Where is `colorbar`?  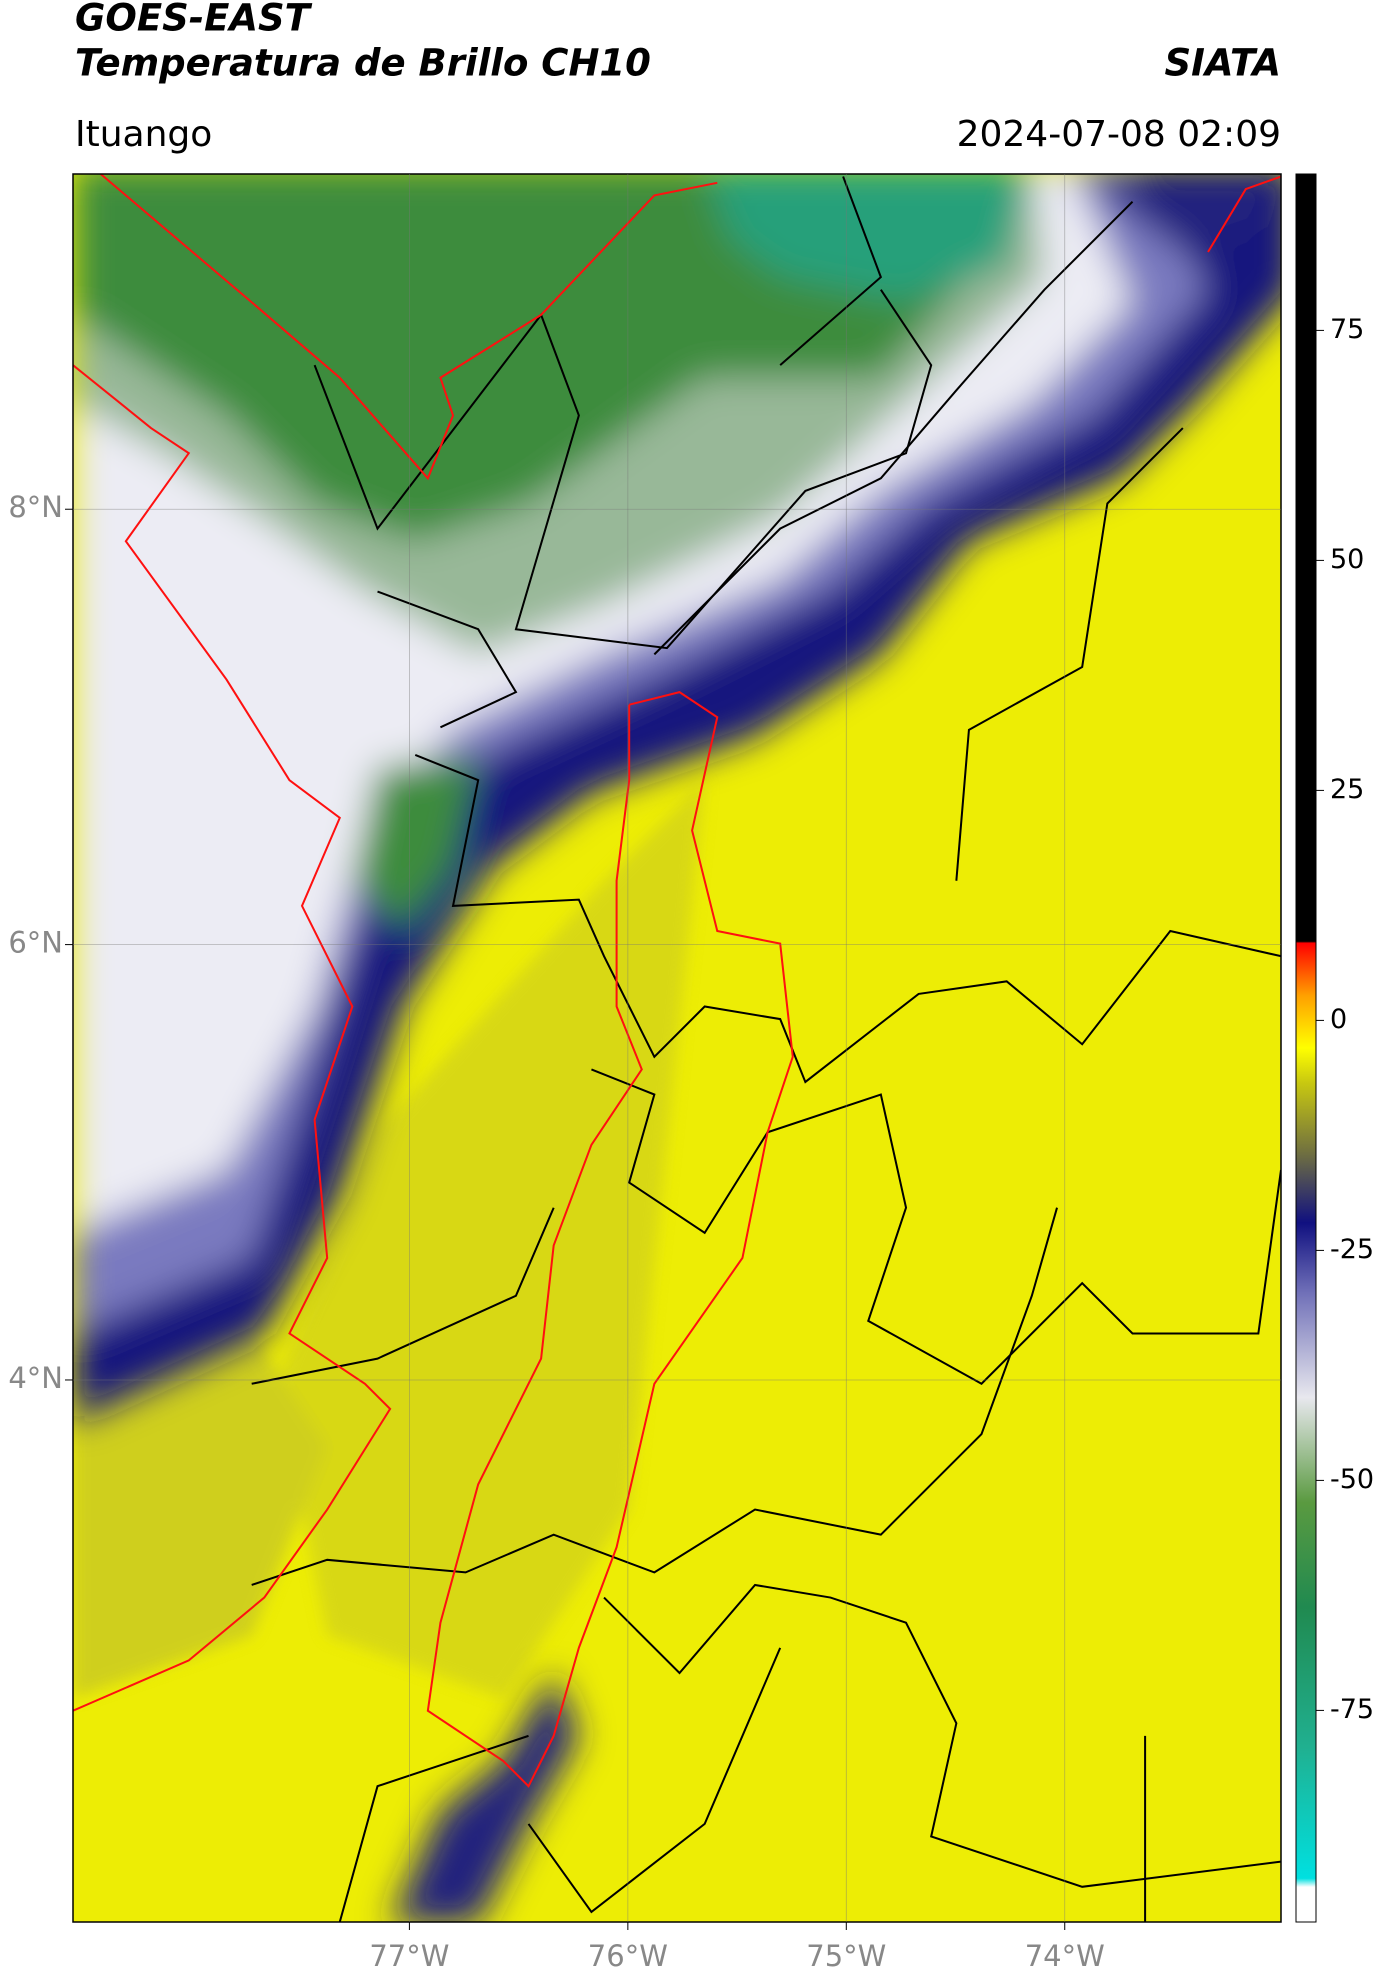
colorbar is located at coordinates (1306, 1048).